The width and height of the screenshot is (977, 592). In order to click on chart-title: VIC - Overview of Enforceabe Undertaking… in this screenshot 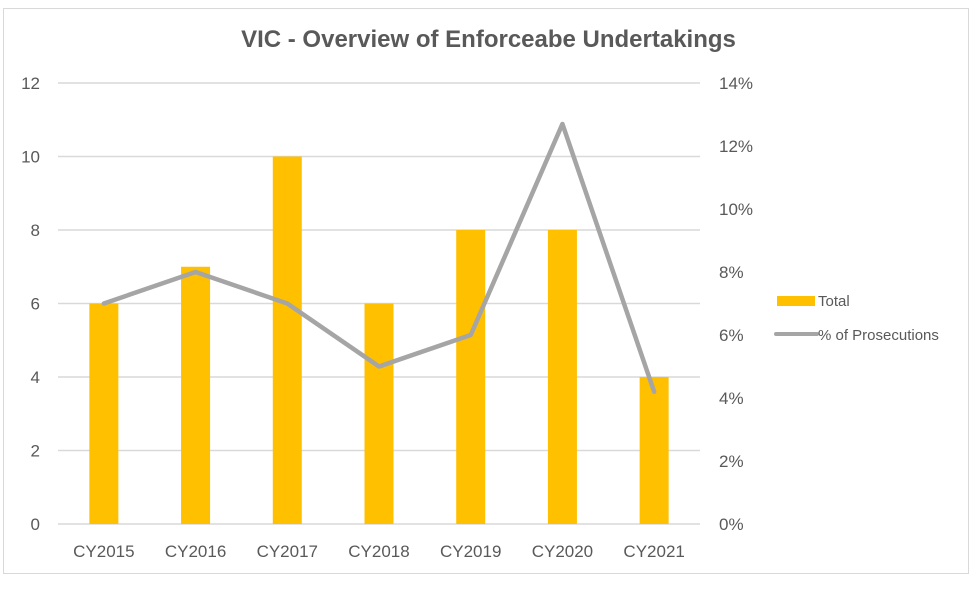, I will do `click(488, 39)`.